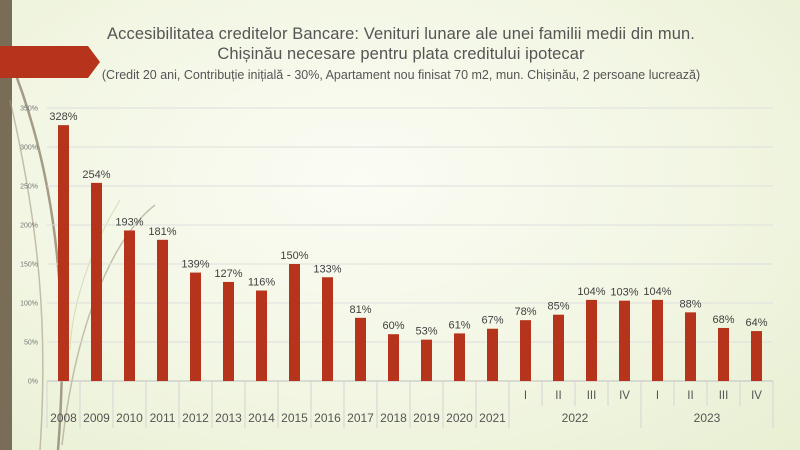  Describe the element at coordinates (262, 283) in the screenshot. I see `data-label: 116%` at that location.